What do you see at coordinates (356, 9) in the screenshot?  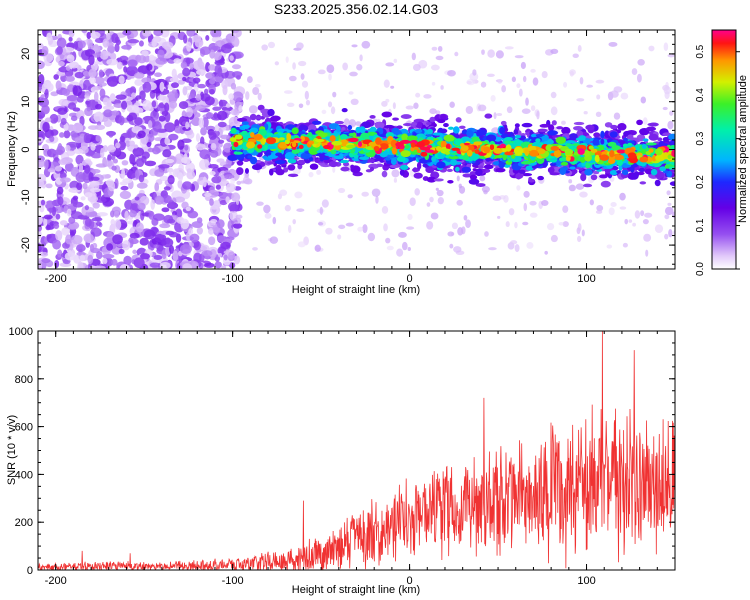 I see `figure-title: S233.2025.356.02.14.G03` at bounding box center [356, 9].